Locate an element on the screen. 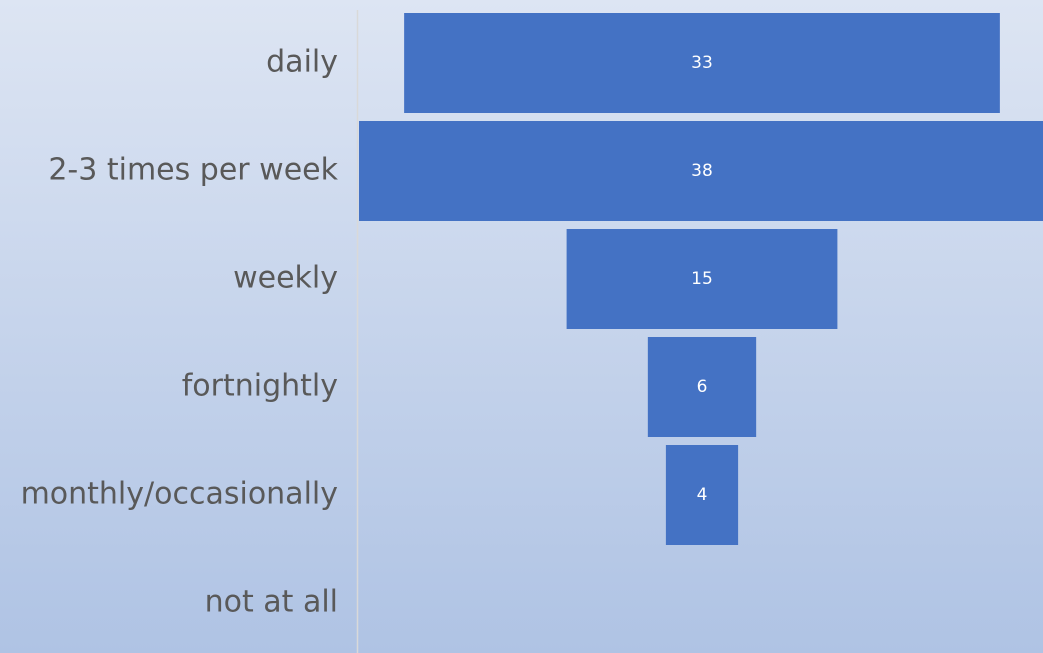  data-label: 38 is located at coordinates (702, 171).